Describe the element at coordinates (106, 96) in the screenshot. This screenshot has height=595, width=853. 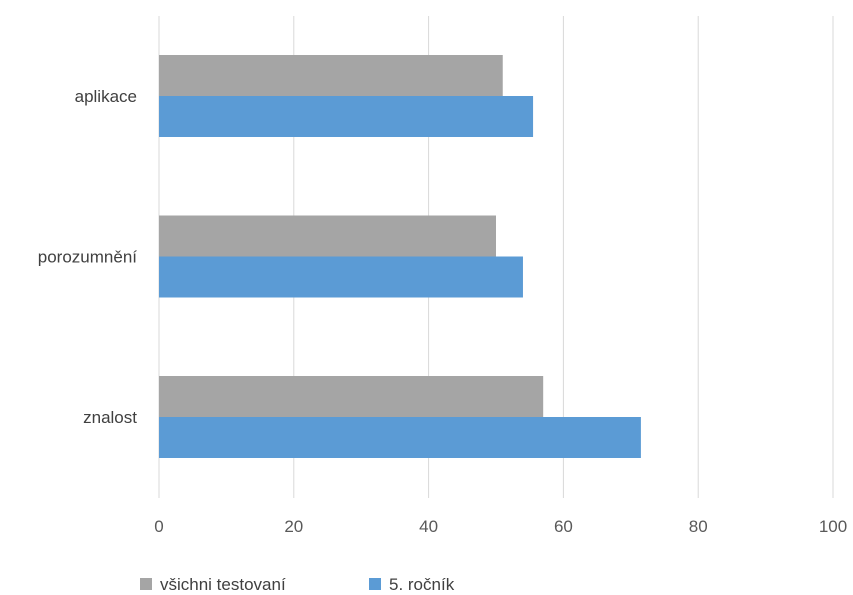
I see `category-label-0: aplikace` at that location.